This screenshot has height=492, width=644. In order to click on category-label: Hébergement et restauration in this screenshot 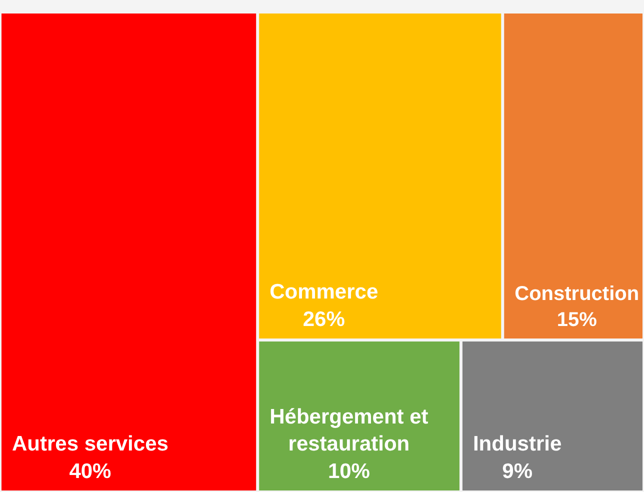, I will do `click(349, 430)`.